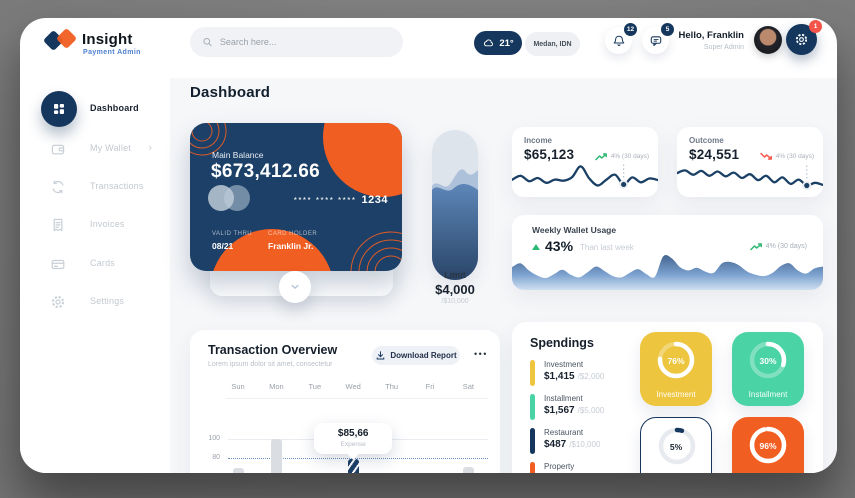 The image size is (855, 498). Describe the element at coordinates (353, 465) in the screenshot. I see `bar-wed` at that location.